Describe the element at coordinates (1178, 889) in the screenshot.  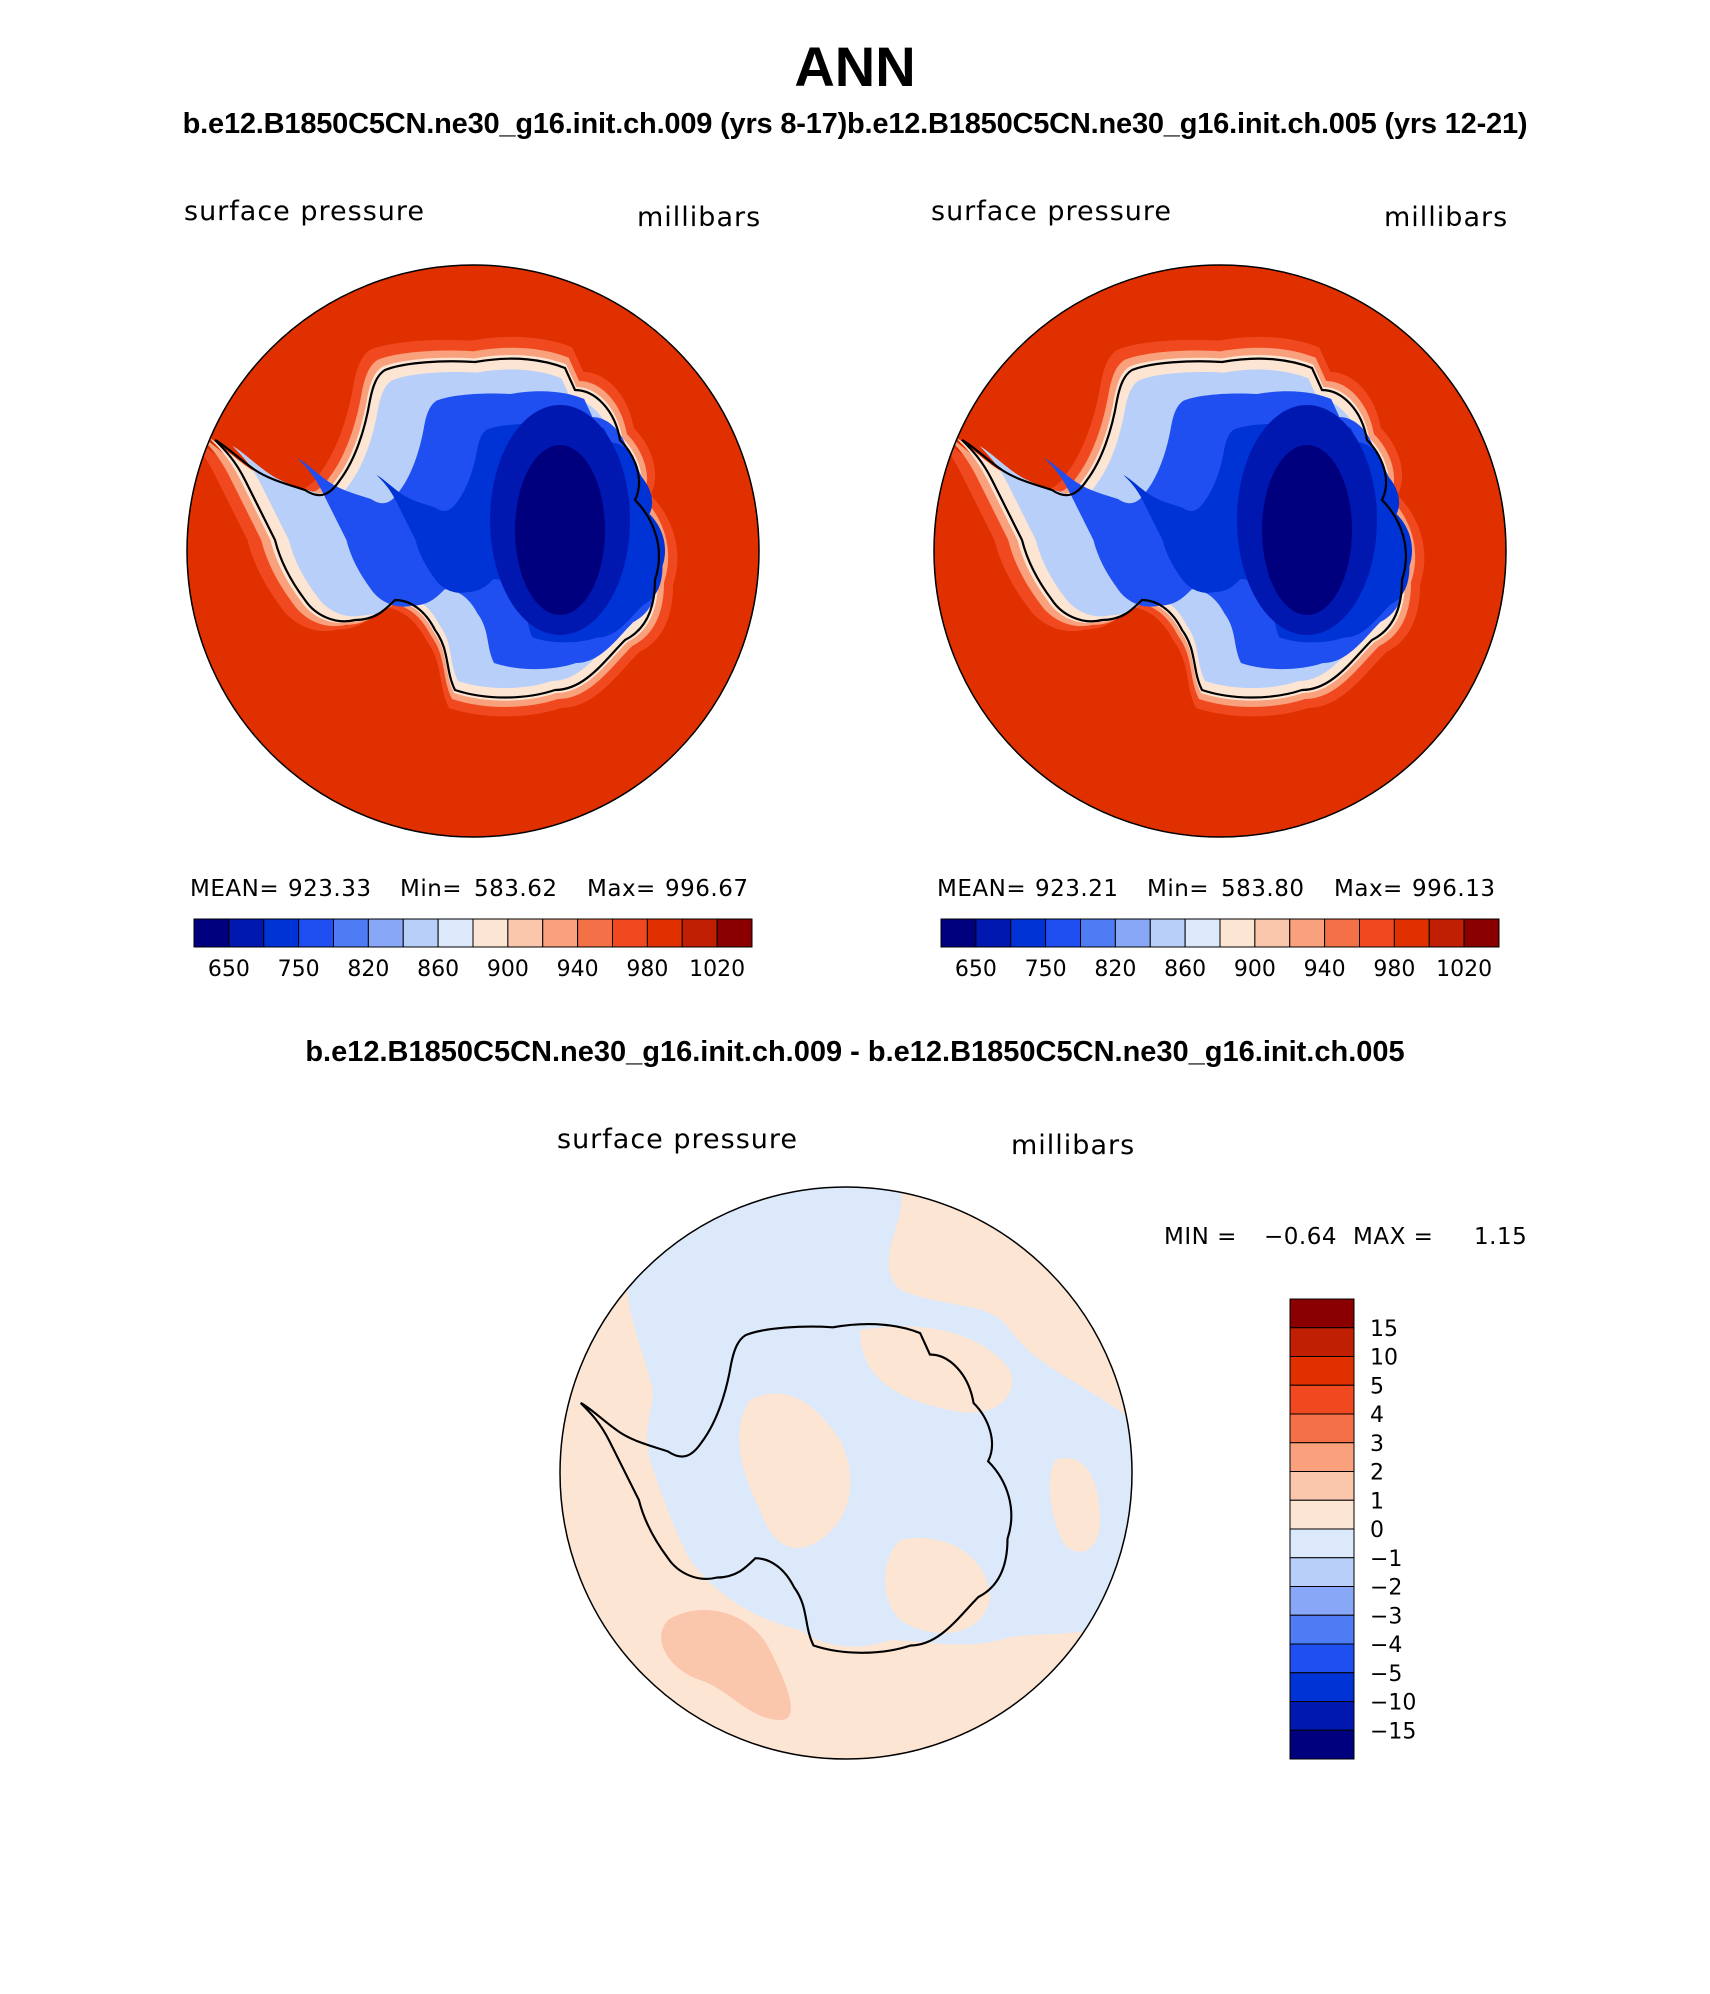
I see `panel2-min-label: Min=` at that location.